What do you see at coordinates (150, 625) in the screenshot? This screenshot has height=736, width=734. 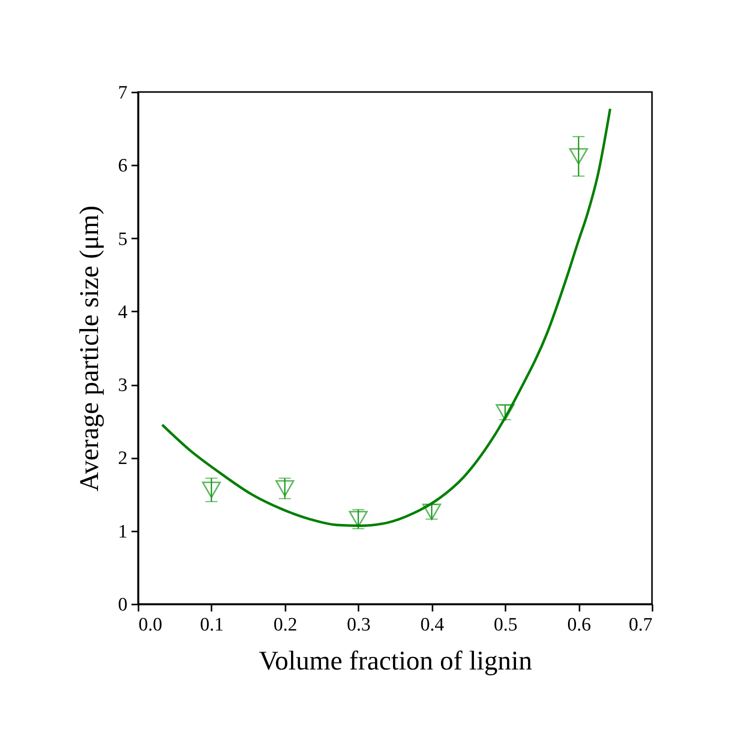 I see `x-tick-label: 0.0` at bounding box center [150, 625].